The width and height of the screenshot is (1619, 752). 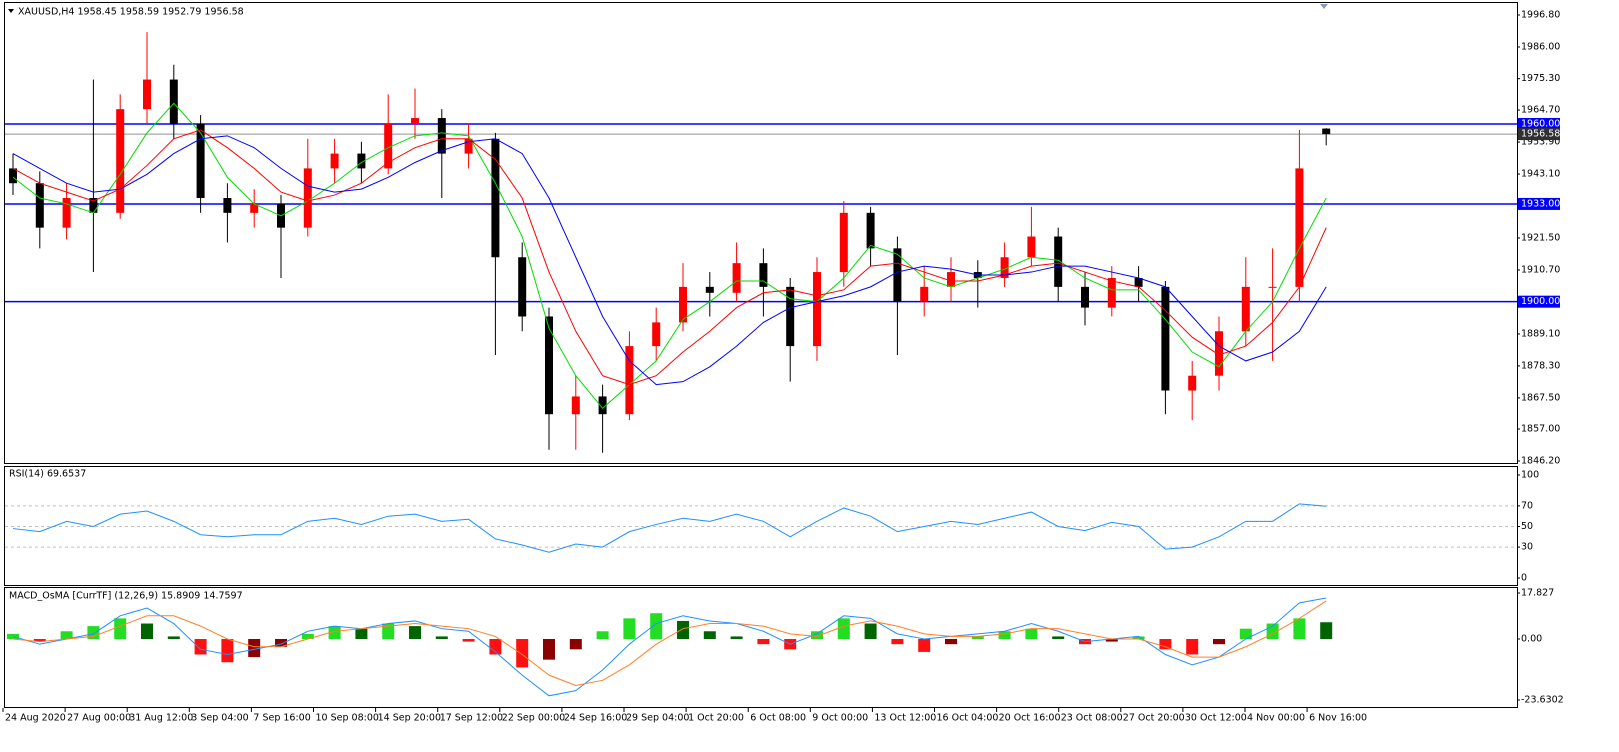 I want to click on x-tick-label: 27 Oct 20:00, so click(x=1154, y=718).